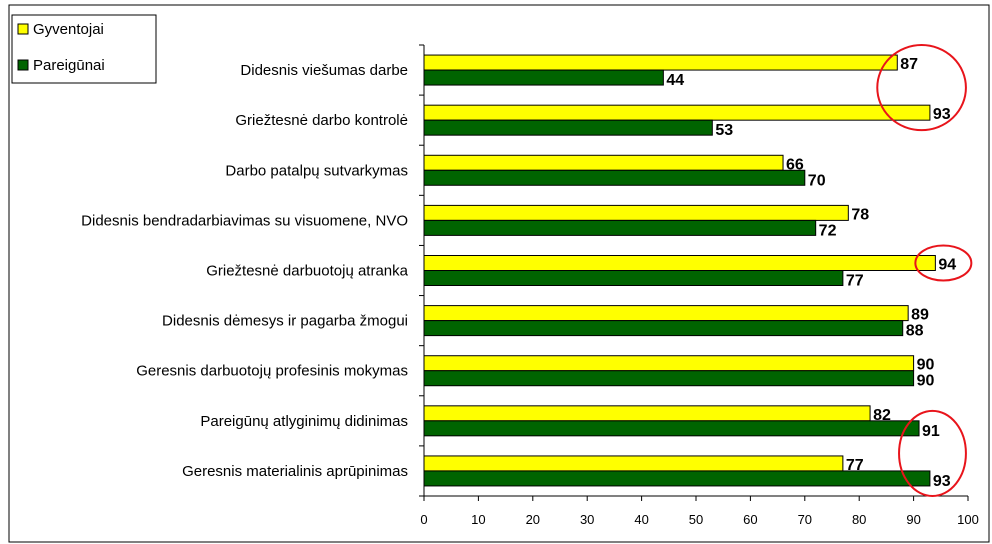  I want to click on legend-swatch-pareigunai, so click(23, 65).